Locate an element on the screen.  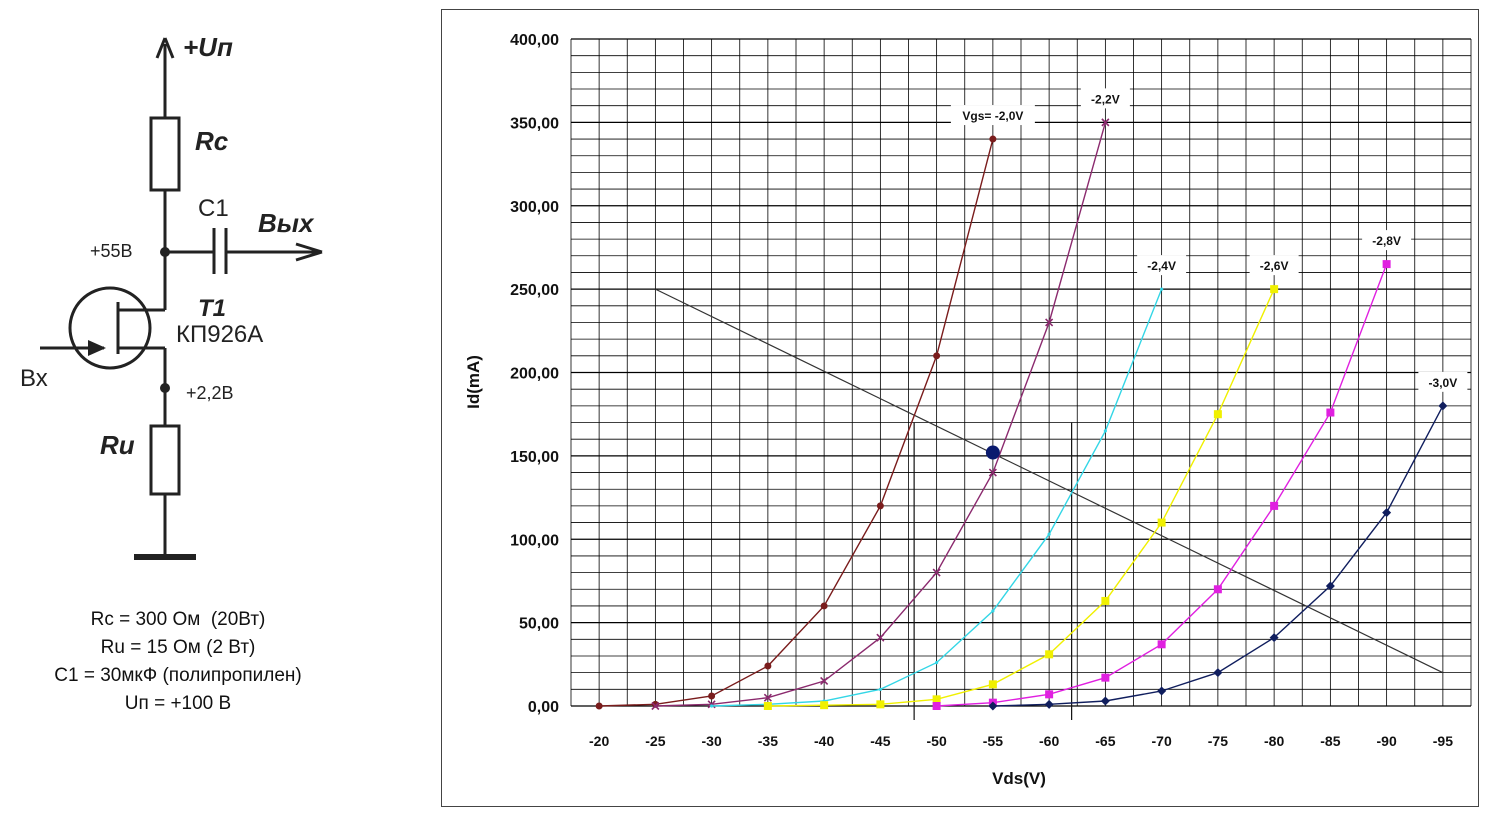
x-tick-label: -70 is located at coordinates (1162, 741).